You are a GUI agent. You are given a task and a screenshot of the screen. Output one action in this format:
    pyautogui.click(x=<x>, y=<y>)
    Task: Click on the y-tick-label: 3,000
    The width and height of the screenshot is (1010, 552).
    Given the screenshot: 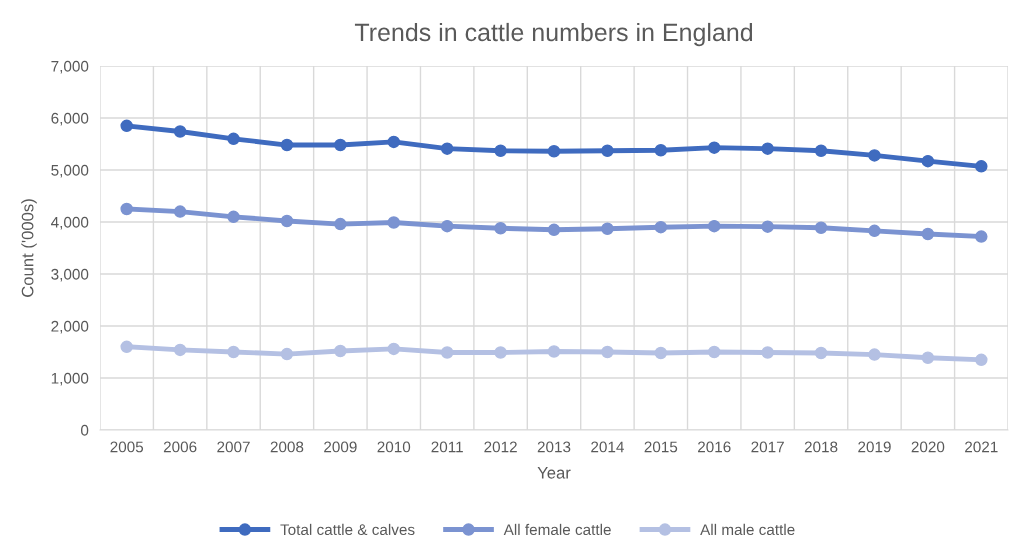 What is the action you would take?
    pyautogui.click(x=70, y=275)
    